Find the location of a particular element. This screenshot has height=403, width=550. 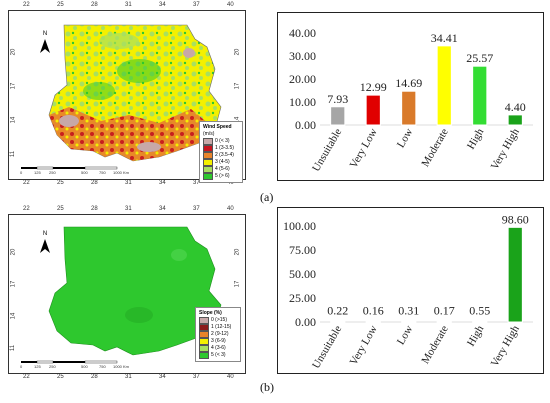

legend-title: Wind Speed is located at coordinates (217, 127).